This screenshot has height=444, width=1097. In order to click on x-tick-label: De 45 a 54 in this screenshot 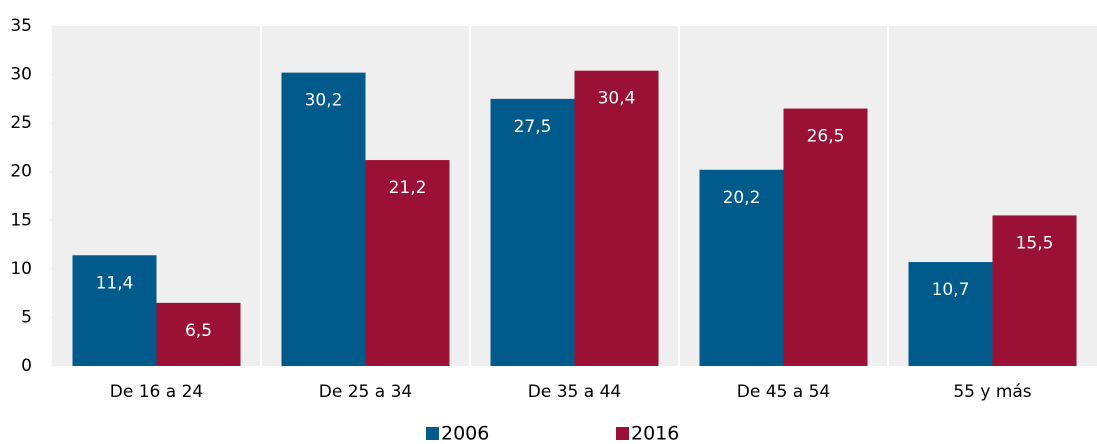, I will do `click(783, 392)`.